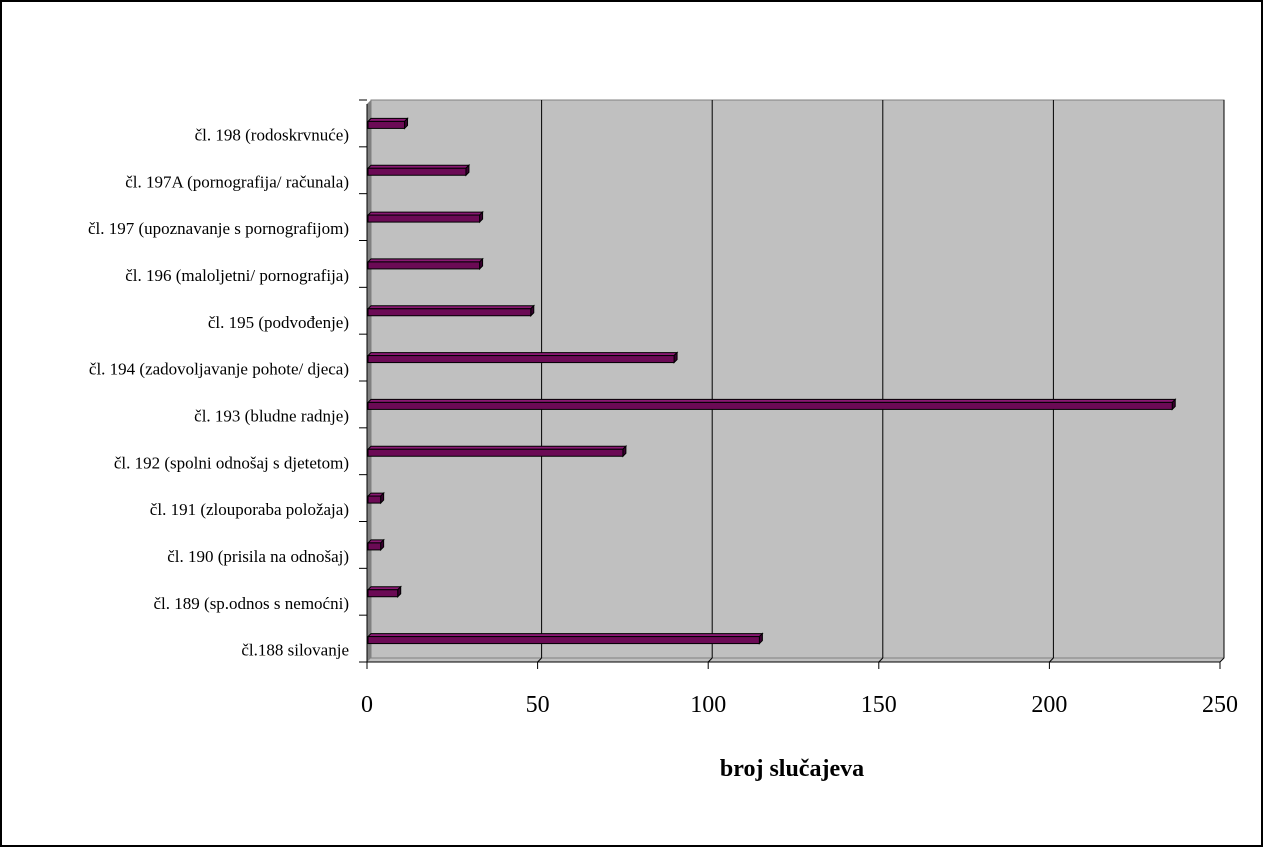  What do you see at coordinates (237, 275) in the screenshot?
I see `category-label: čl. 196 (maloljetni/ pornografija)` at bounding box center [237, 275].